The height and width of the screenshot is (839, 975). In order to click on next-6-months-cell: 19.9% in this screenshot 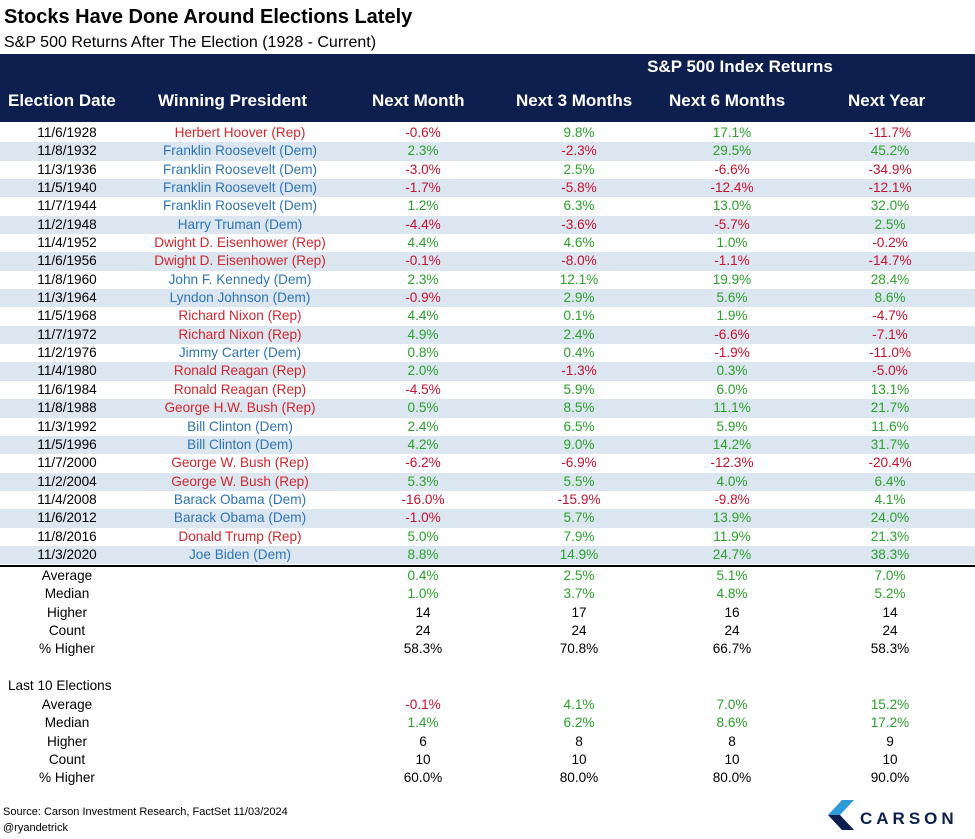, I will do `click(732, 279)`.